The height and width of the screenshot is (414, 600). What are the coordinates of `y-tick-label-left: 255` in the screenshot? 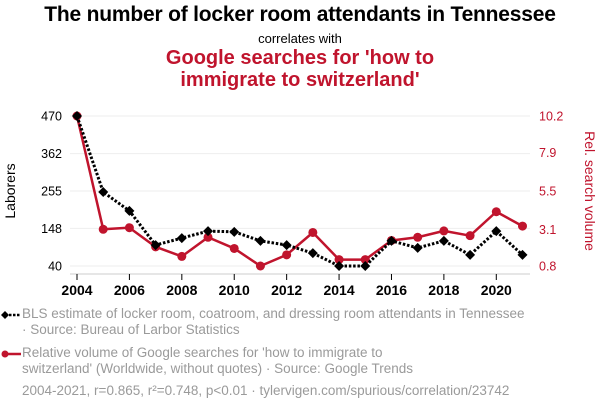 It's located at (51, 192).